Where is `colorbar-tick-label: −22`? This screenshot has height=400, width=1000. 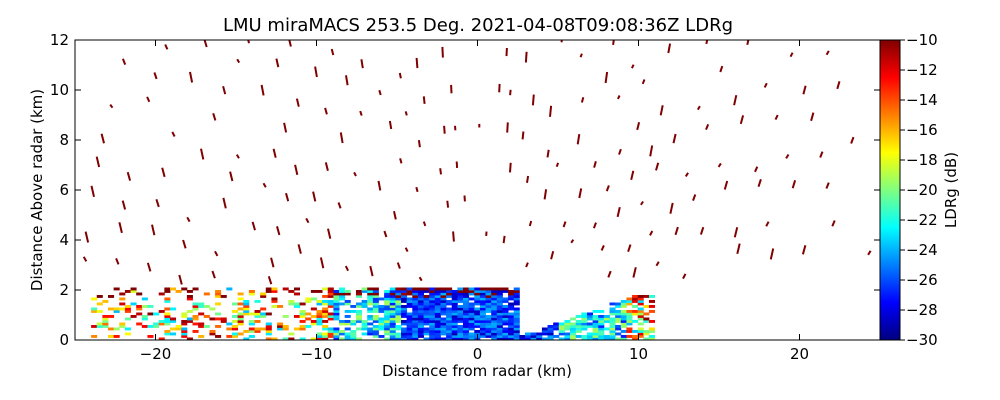 colorbar-tick-label: −22 is located at coordinates (922, 220).